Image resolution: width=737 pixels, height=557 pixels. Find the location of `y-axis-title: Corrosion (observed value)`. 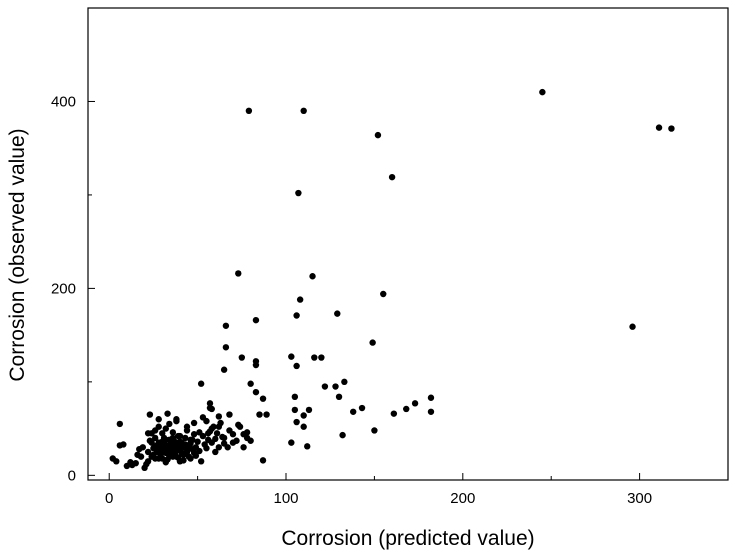

y-axis-title: Corrosion (observed value) is located at coordinates (17, 254).